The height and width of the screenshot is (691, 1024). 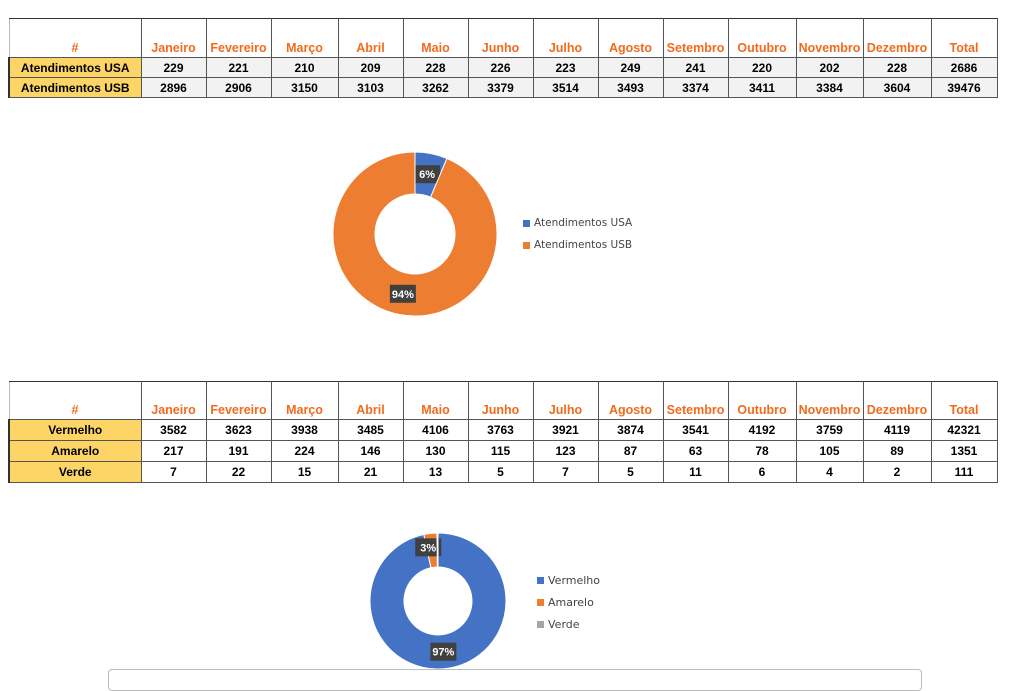 I want to click on data-label: 97%, so click(x=443, y=651).